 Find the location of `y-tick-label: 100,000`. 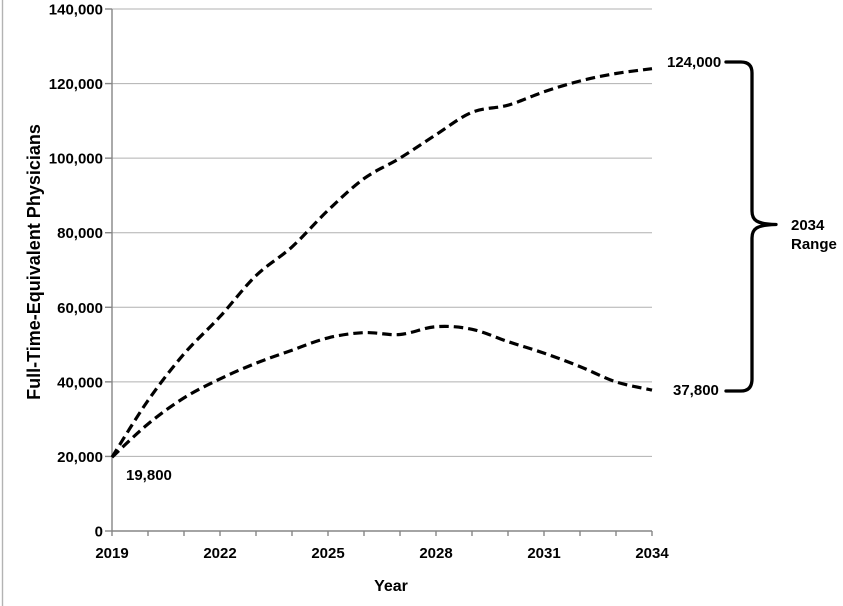

y-tick-label: 100,000 is located at coordinates (76, 159).